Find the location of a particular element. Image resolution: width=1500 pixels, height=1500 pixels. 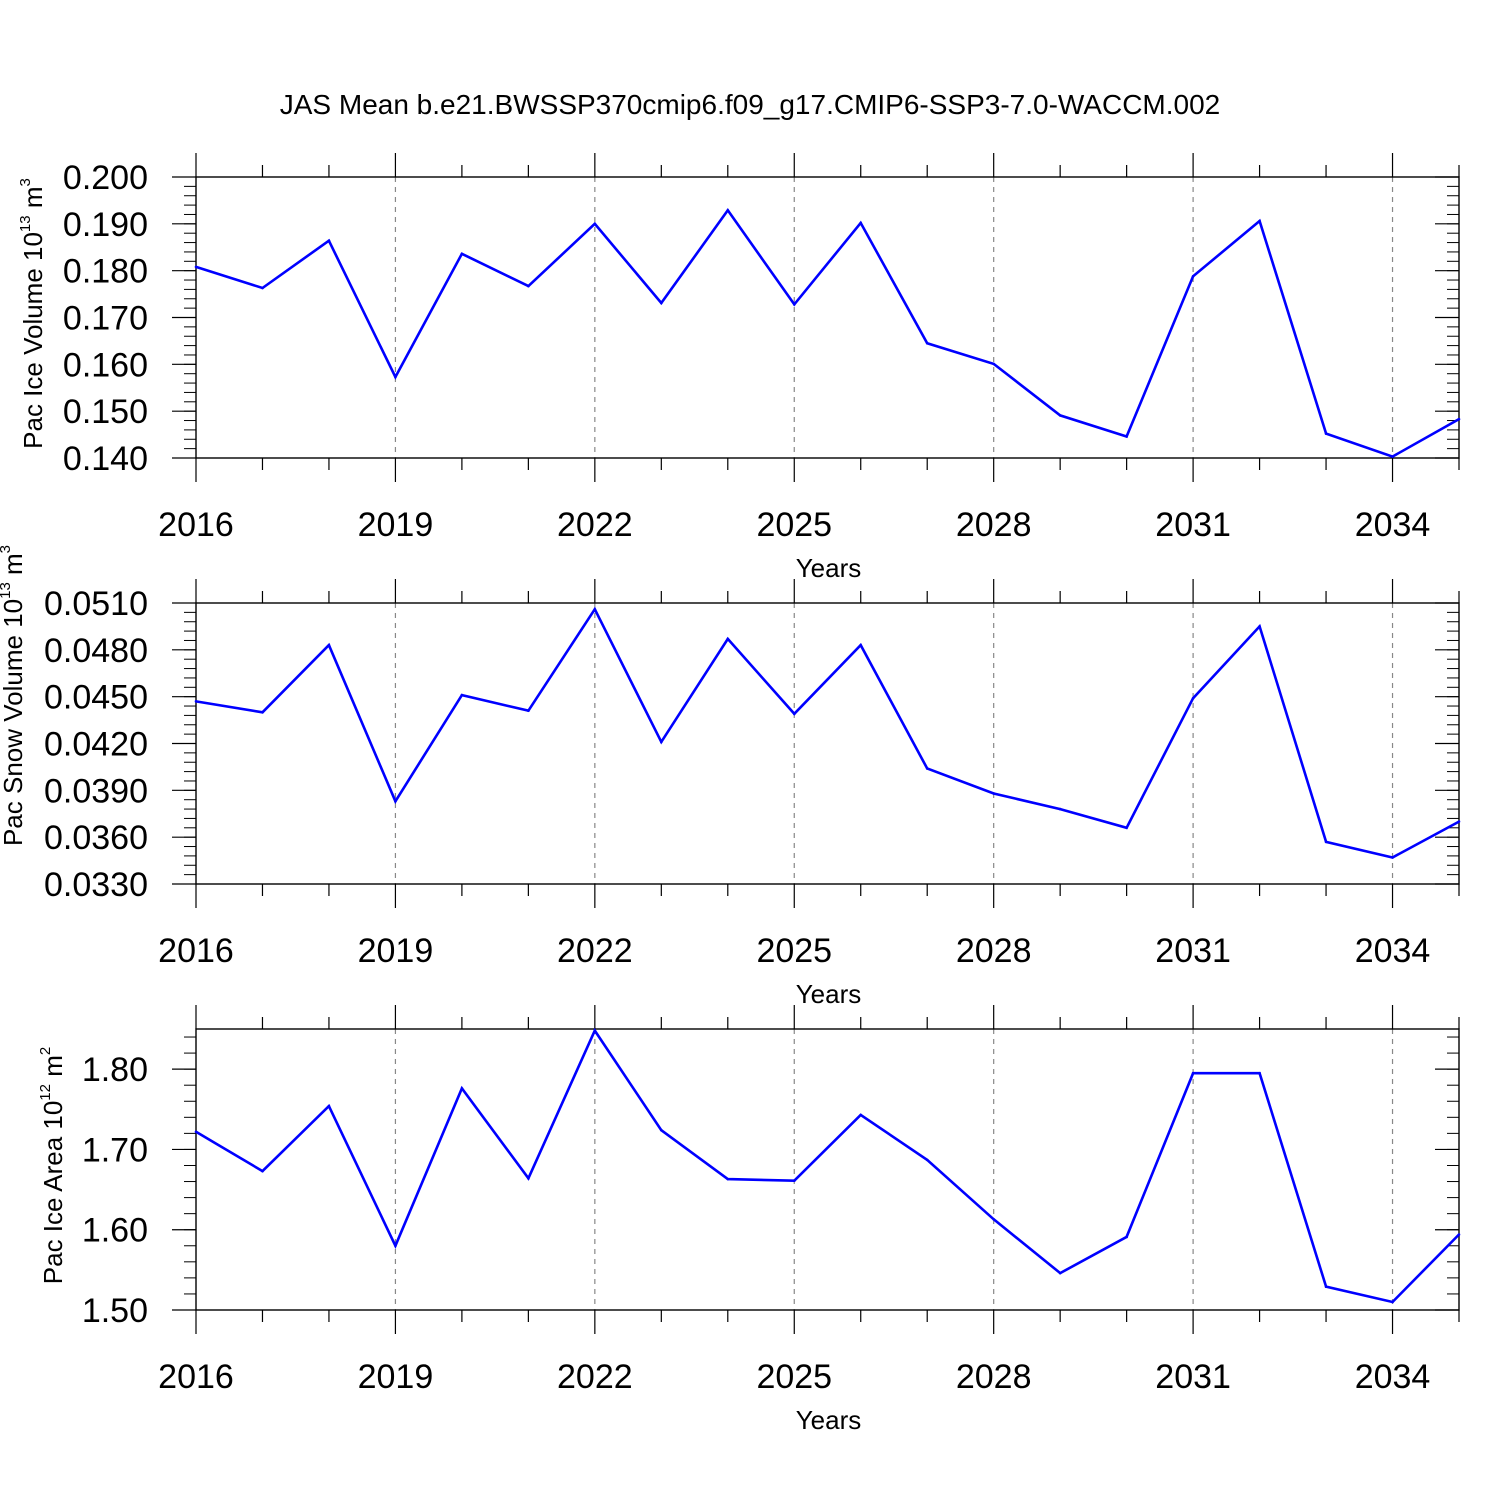

y-tick-label: 0.0420 is located at coordinates (96, 745).